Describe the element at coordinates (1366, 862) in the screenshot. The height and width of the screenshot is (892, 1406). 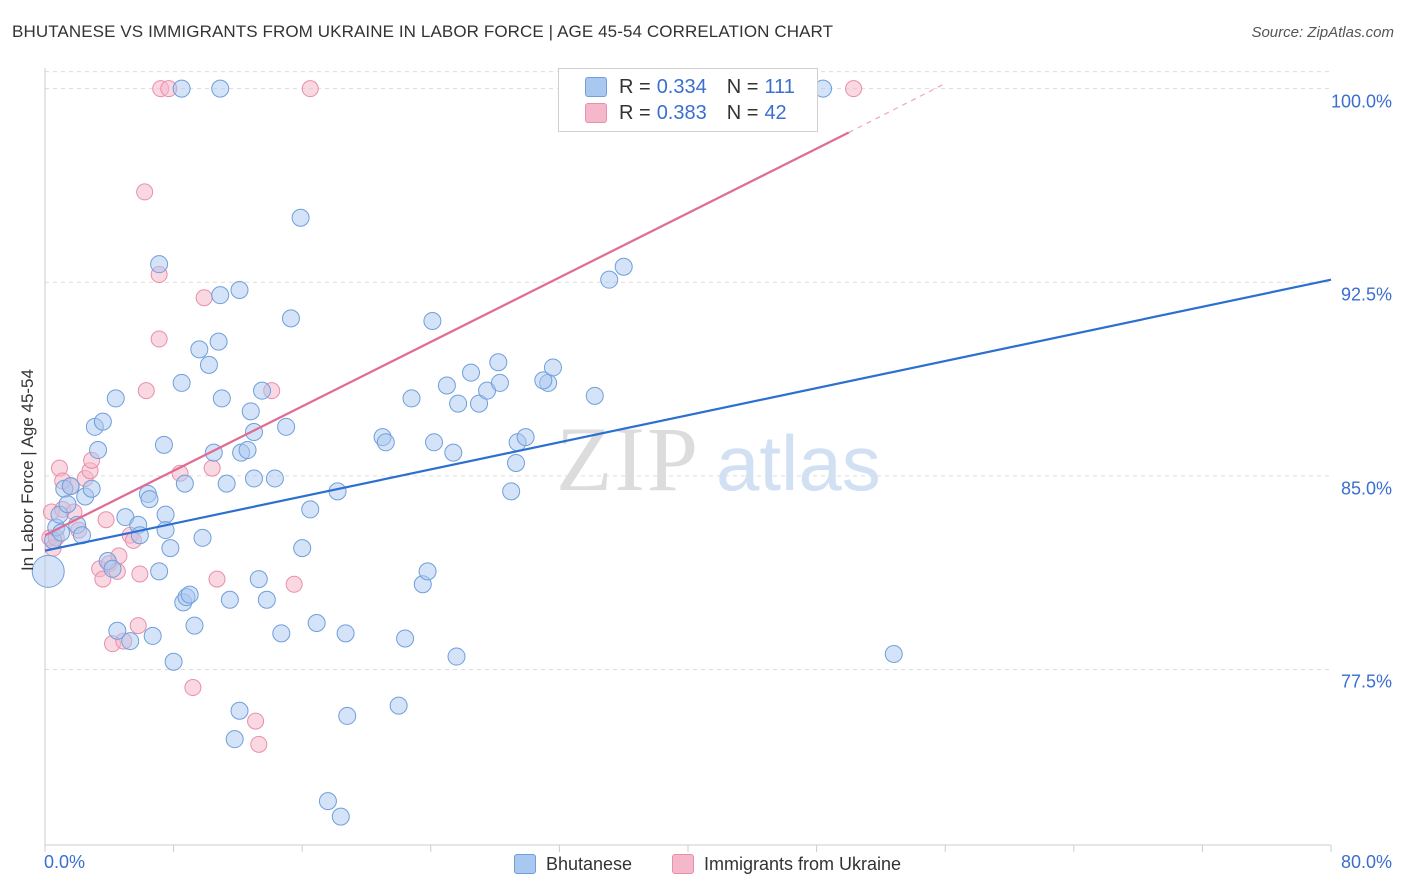
I see `x-tick-label-max: 80.0%` at that location.